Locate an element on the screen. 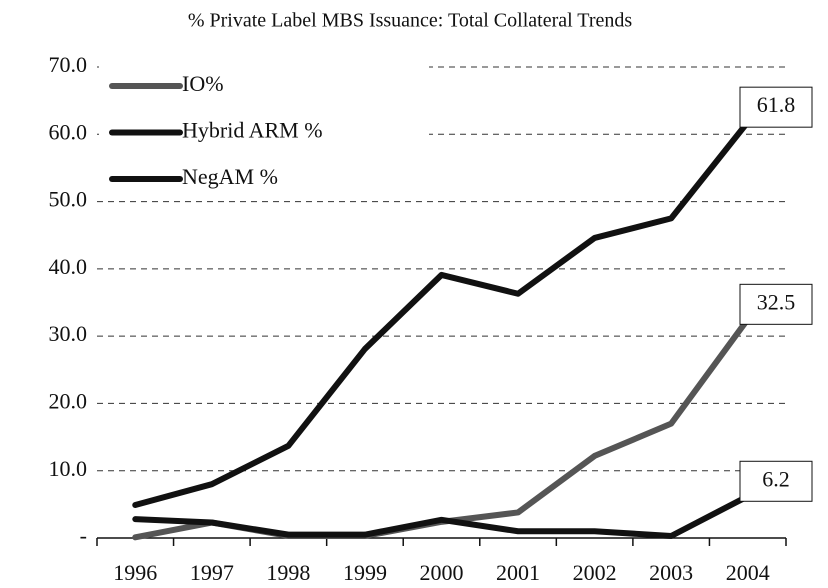  x-tick-label: 1998 is located at coordinates (288, 572).